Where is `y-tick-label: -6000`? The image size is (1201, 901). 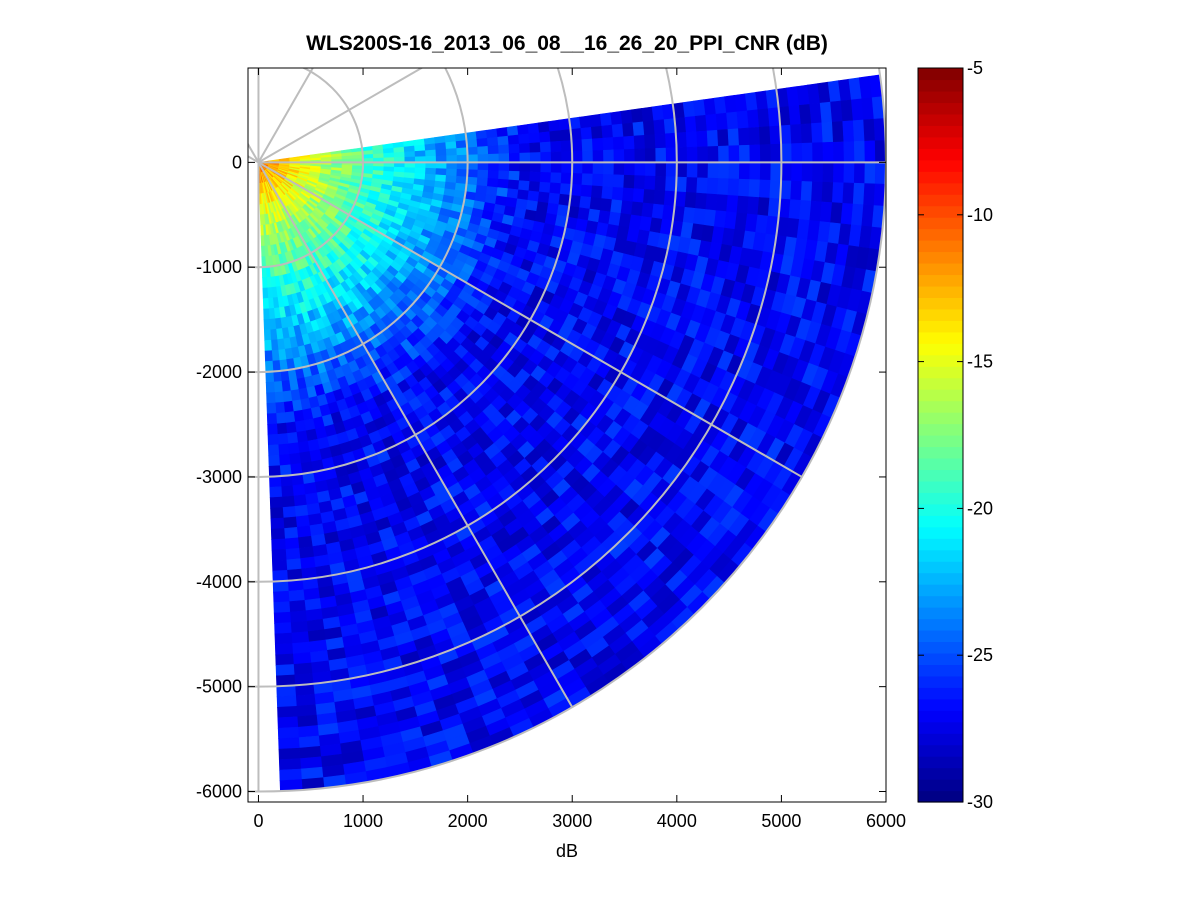
y-tick-label: -6000 is located at coordinates (219, 792).